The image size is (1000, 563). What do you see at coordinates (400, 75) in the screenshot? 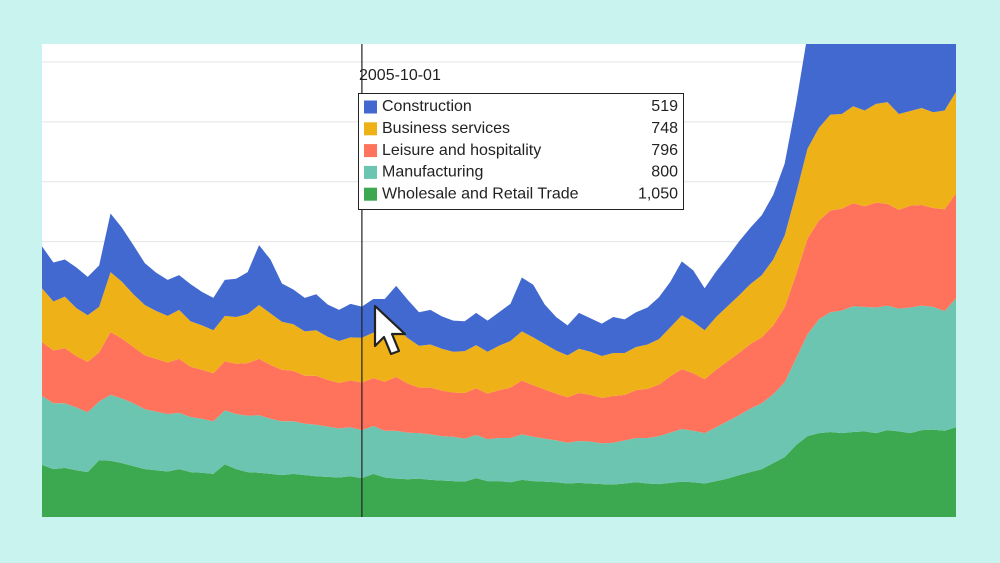
I see `tooltip-title: 2005-10-01` at bounding box center [400, 75].